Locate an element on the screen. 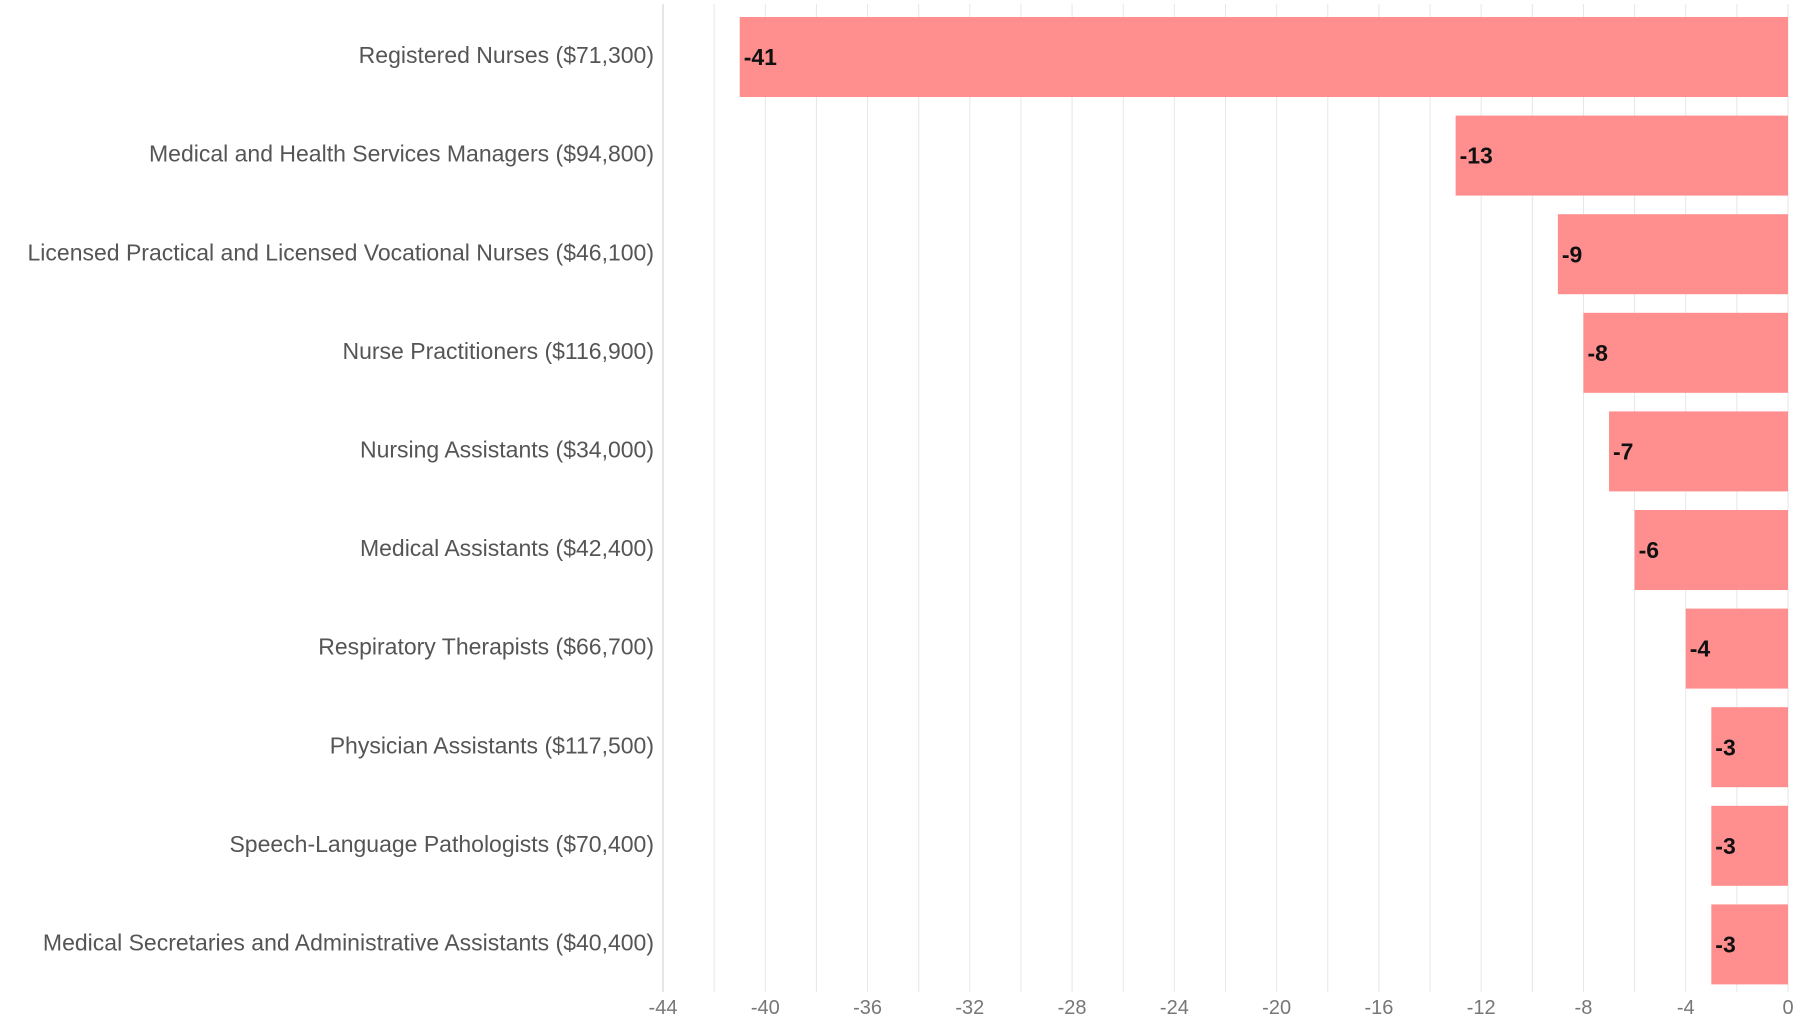 This screenshot has height=1028, width=1793. category-label: Medical Assistants ($42,400) is located at coordinates (507, 548).